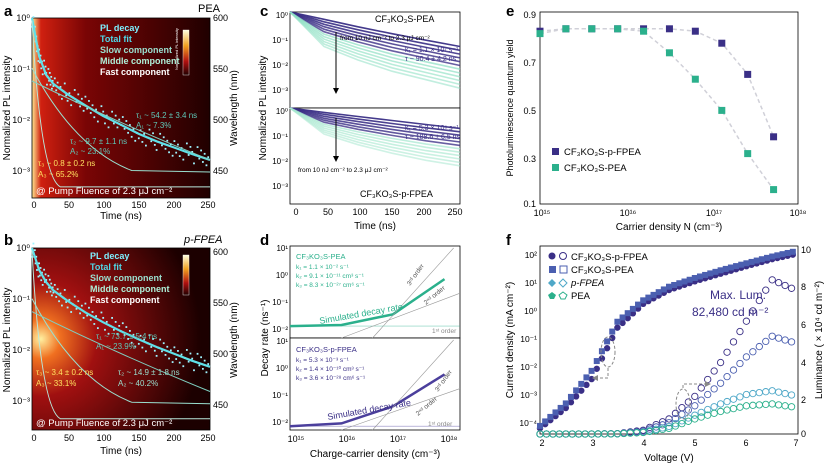  What do you see at coordinates (328, 212) in the screenshot?
I see `c-xtick: 50` at bounding box center [328, 212].